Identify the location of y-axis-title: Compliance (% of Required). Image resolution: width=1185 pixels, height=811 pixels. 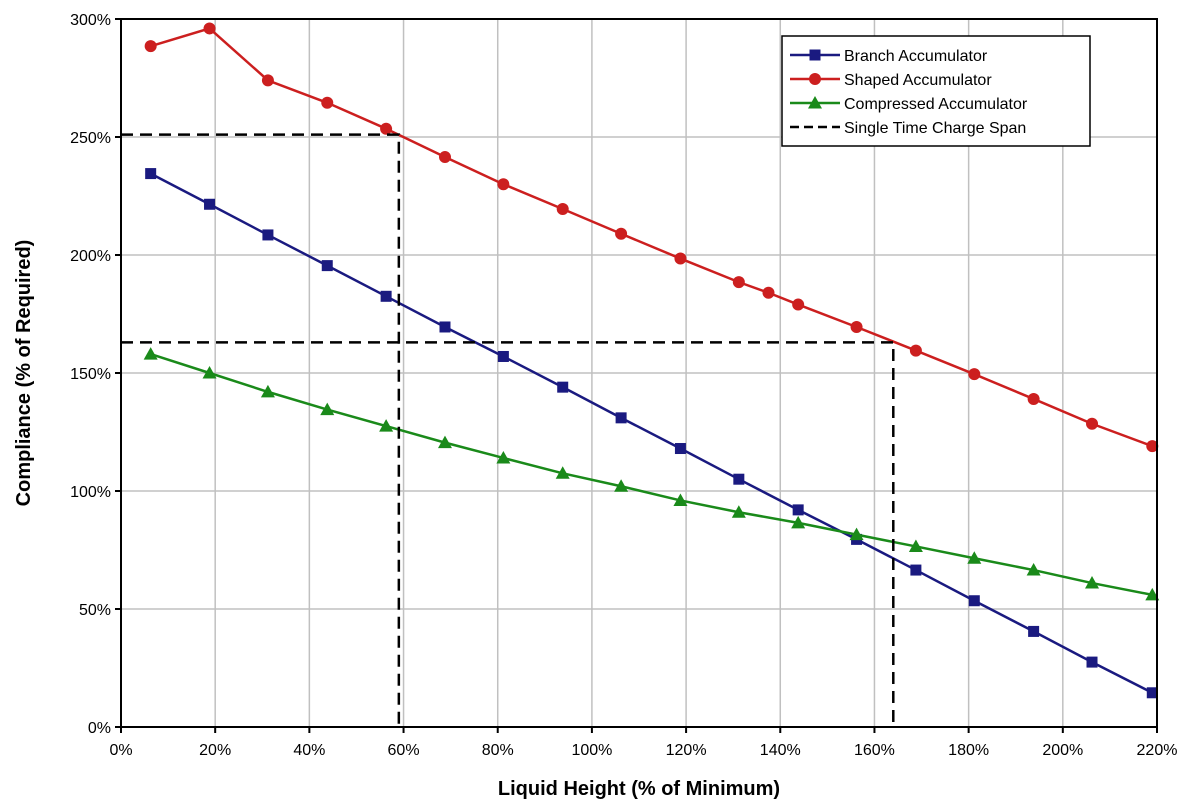
(24, 373).